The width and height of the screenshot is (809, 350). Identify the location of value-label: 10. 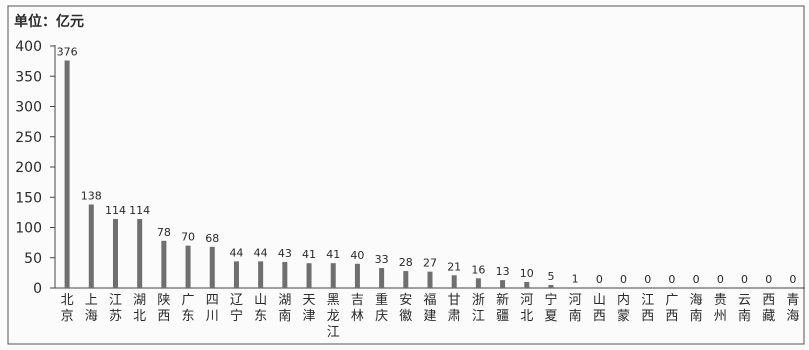
(527, 273).